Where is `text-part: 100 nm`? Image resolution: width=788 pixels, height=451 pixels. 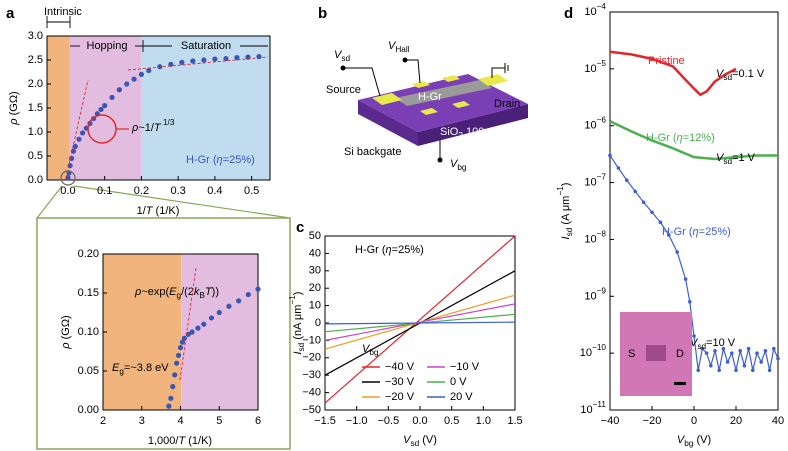 text-part: 100 nm is located at coordinates (483, 132).